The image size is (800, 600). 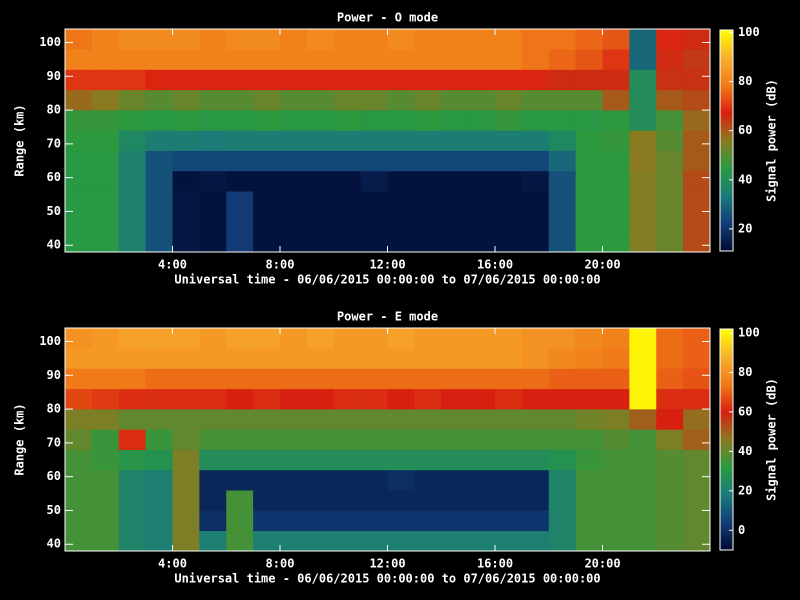 I want to click on y-tick-label: 60, so click(x=54, y=177).